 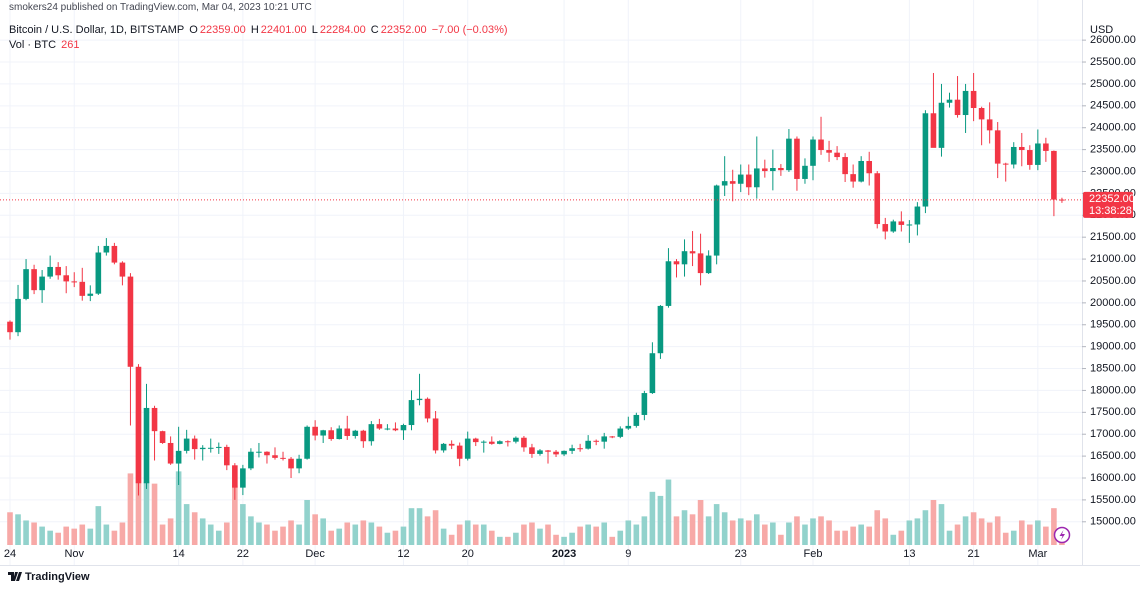 What do you see at coordinates (1037, 554) in the screenshot?
I see `x-tick-label: Mar` at bounding box center [1037, 554].